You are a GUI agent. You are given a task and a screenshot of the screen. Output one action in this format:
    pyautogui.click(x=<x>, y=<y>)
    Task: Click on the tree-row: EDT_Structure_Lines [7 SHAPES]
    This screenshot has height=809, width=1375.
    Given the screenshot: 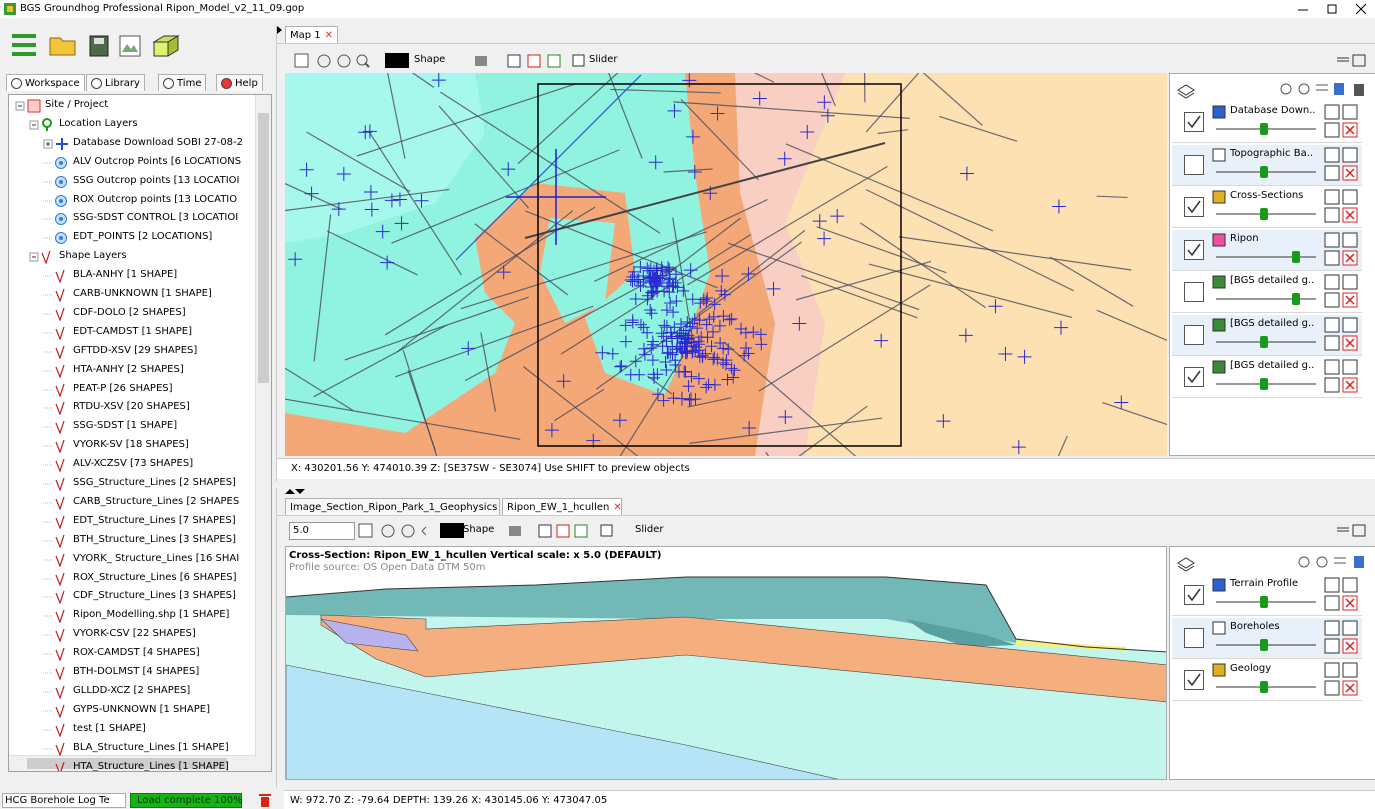 What is the action you would take?
    pyautogui.click(x=133, y=521)
    